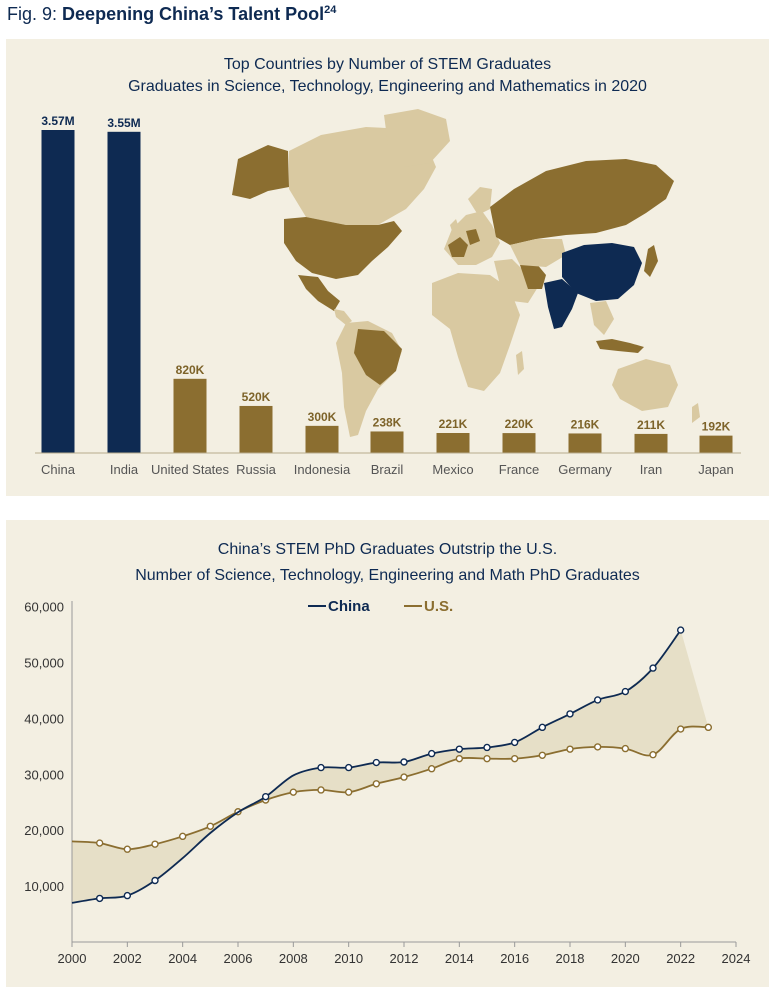 The image size is (775, 992). I want to click on y-tick-label: 30,000, so click(44, 774).